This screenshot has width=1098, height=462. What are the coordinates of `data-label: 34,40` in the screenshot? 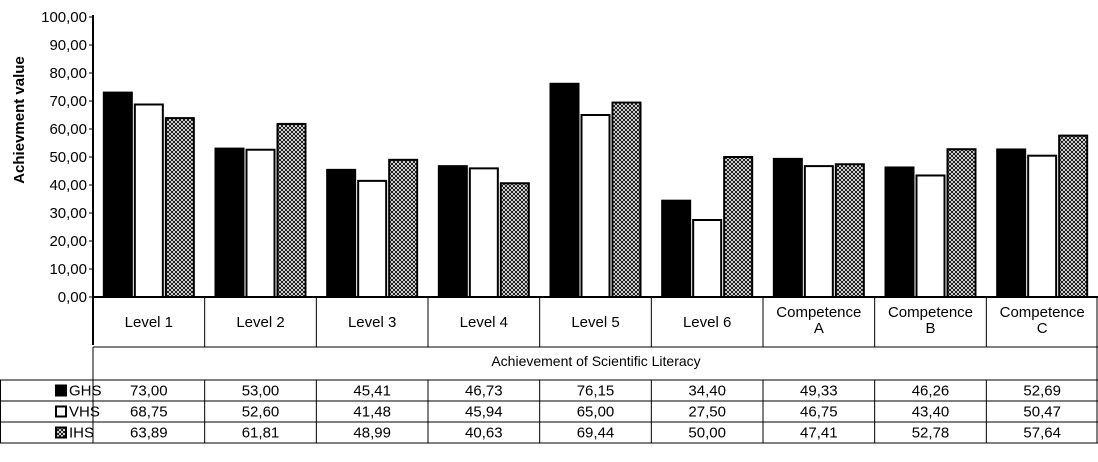 It's located at (707, 391).